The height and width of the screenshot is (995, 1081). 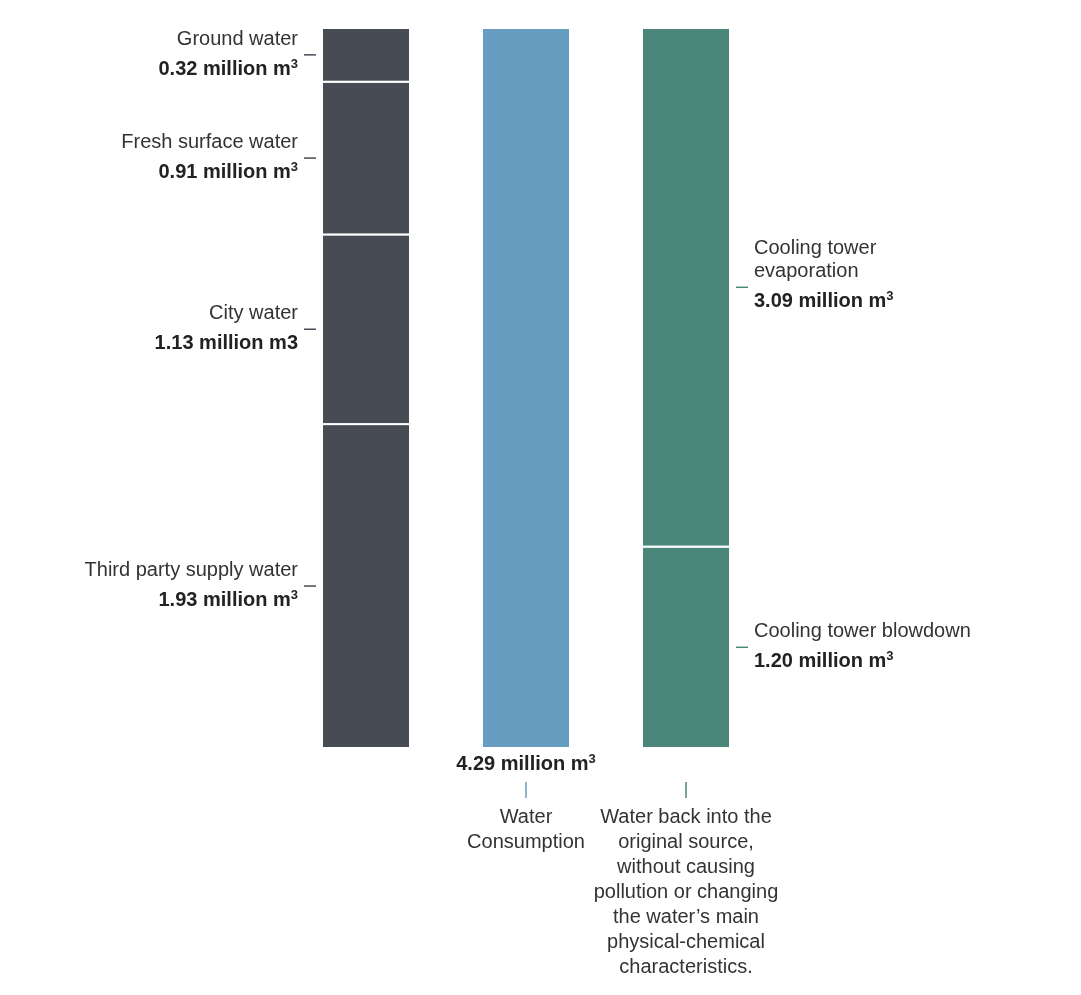 What do you see at coordinates (228, 170) in the screenshot?
I see `data-label: 0.91 million m$^{3}$` at bounding box center [228, 170].